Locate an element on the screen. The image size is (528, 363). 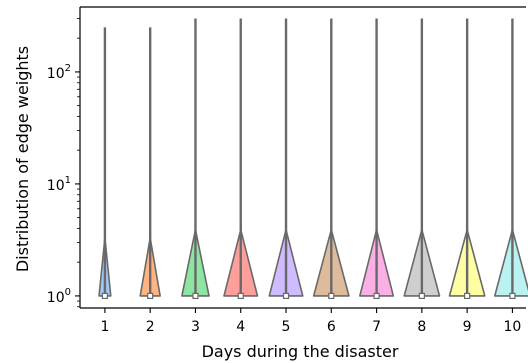
x-tick-label-1: 1 is located at coordinates (104, 327).